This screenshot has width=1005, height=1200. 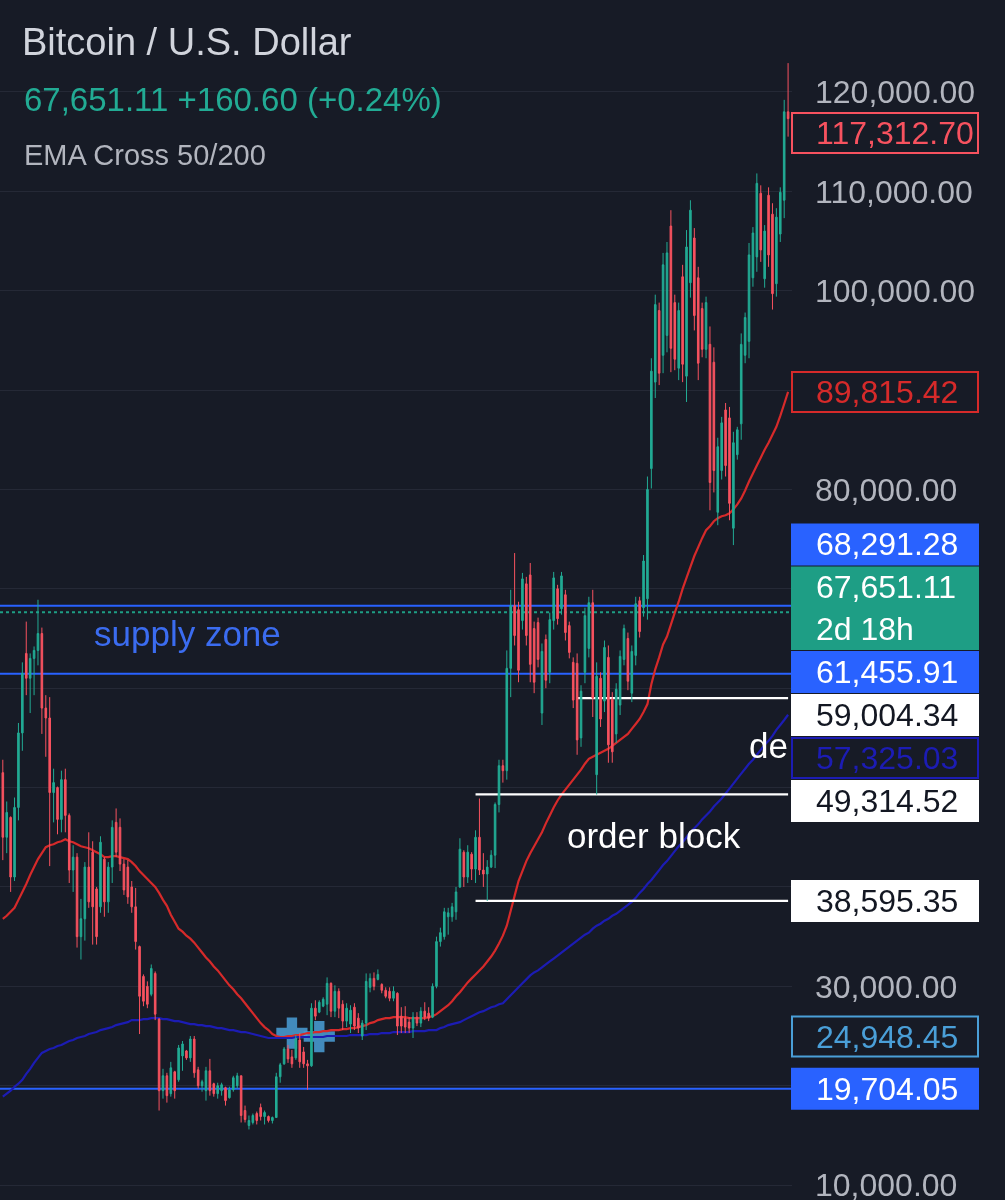 I want to click on y-tick-label: 120,000.00, so click(x=895, y=92).